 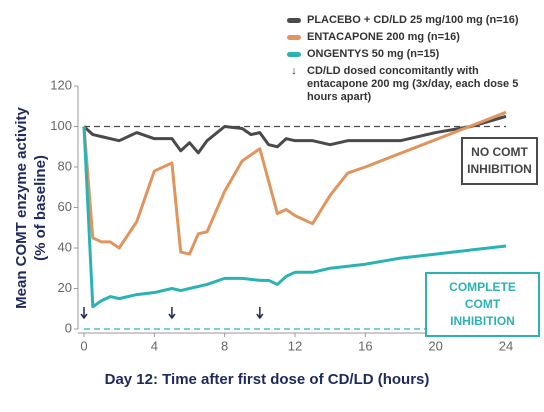 What do you see at coordinates (83, 345) in the screenshot?
I see `x-tick-label: 0` at bounding box center [83, 345].